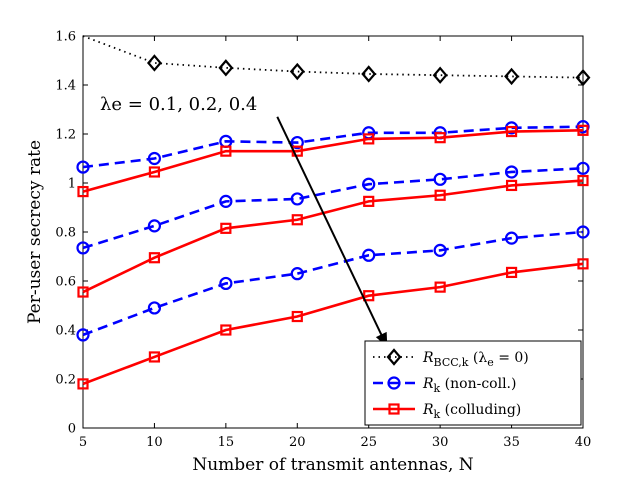 The height and width of the screenshot is (483, 637). I want to click on y-tick-label: 0.8, so click(65, 233).